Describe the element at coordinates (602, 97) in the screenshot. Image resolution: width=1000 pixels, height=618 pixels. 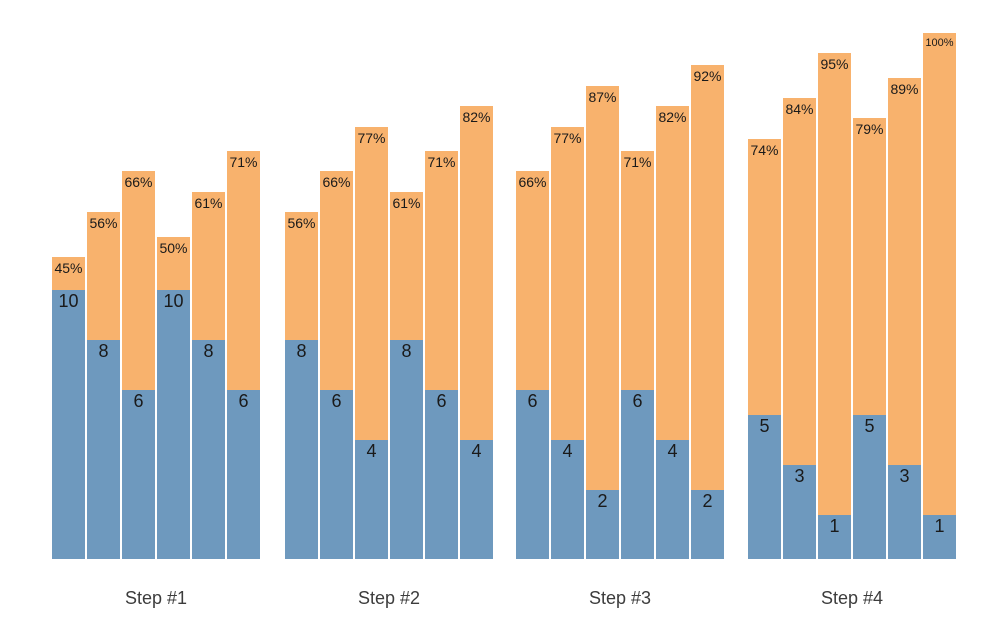
I see `bar-pct-label: 87%` at that location.